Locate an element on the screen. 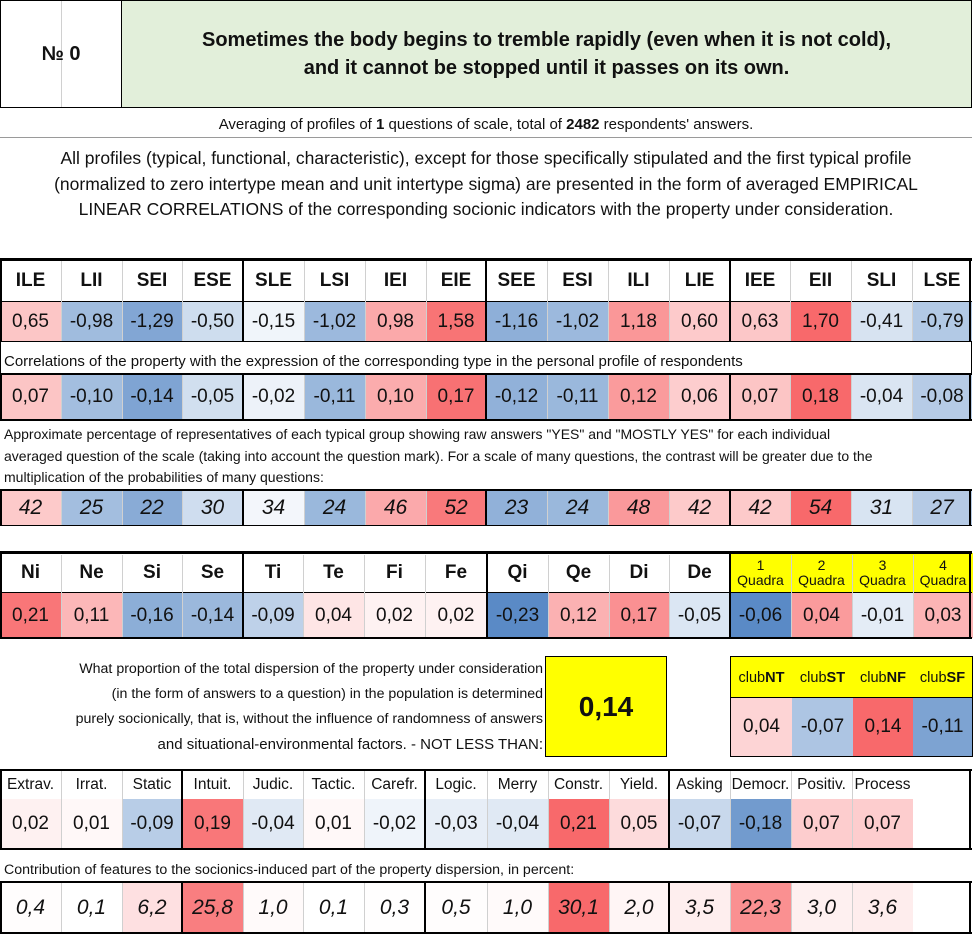  trait-label: Democr. is located at coordinates (760, 784).